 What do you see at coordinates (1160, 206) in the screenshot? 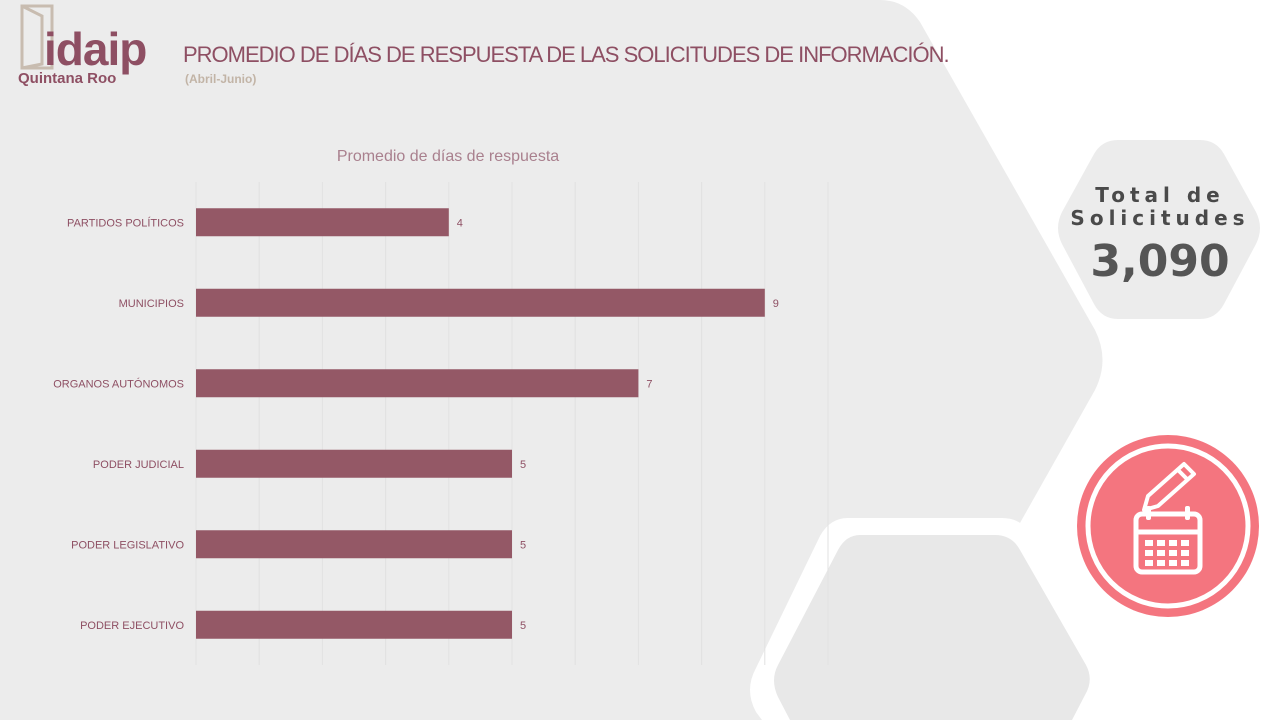
I see `total-label: Total de Solicitudes` at bounding box center [1160, 206].